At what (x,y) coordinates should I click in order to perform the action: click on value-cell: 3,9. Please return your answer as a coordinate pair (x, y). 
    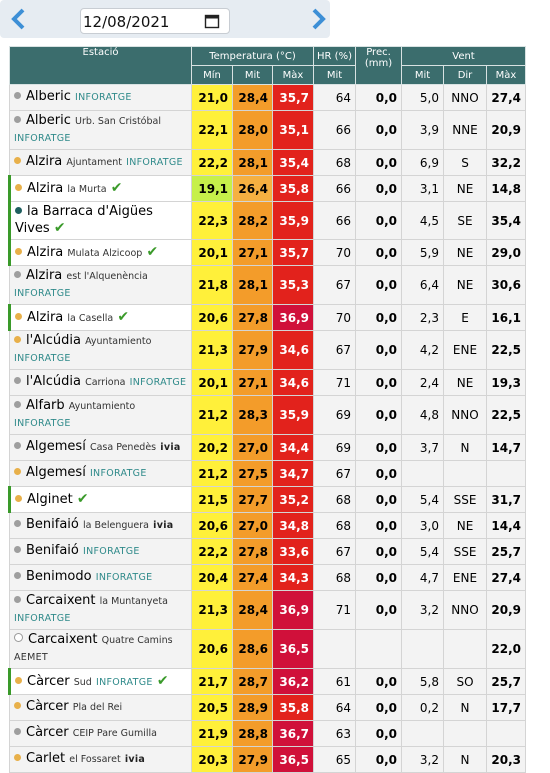
    Looking at the image, I should click on (422, 130).